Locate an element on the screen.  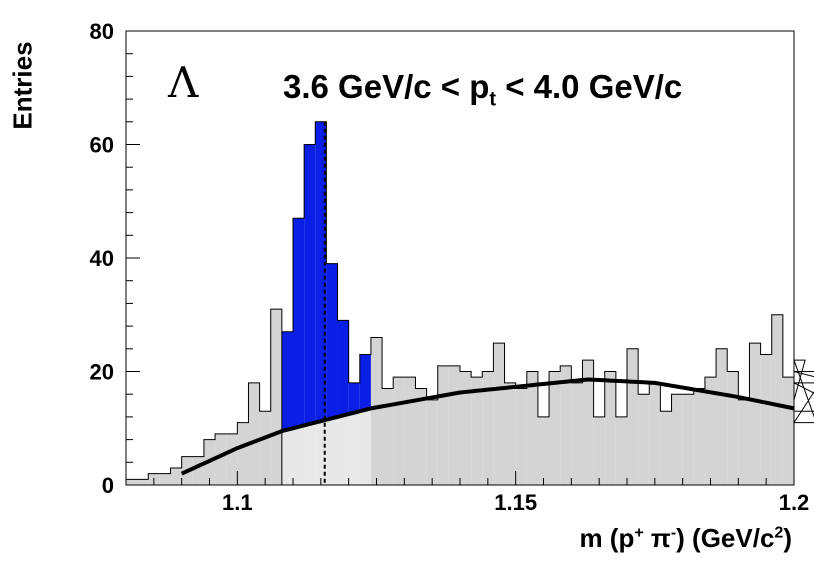
x-axis-label: m (p+ π-) (GeV/c2) is located at coordinates (685, 538).